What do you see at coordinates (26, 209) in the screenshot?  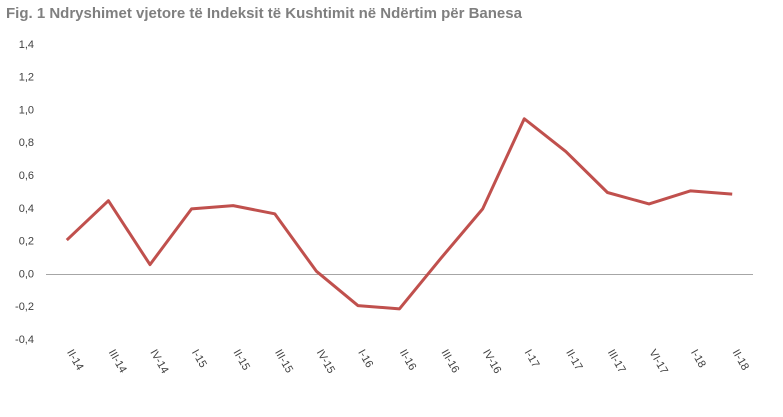 I see `y-tick-label: 0,4` at bounding box center [26, 209].